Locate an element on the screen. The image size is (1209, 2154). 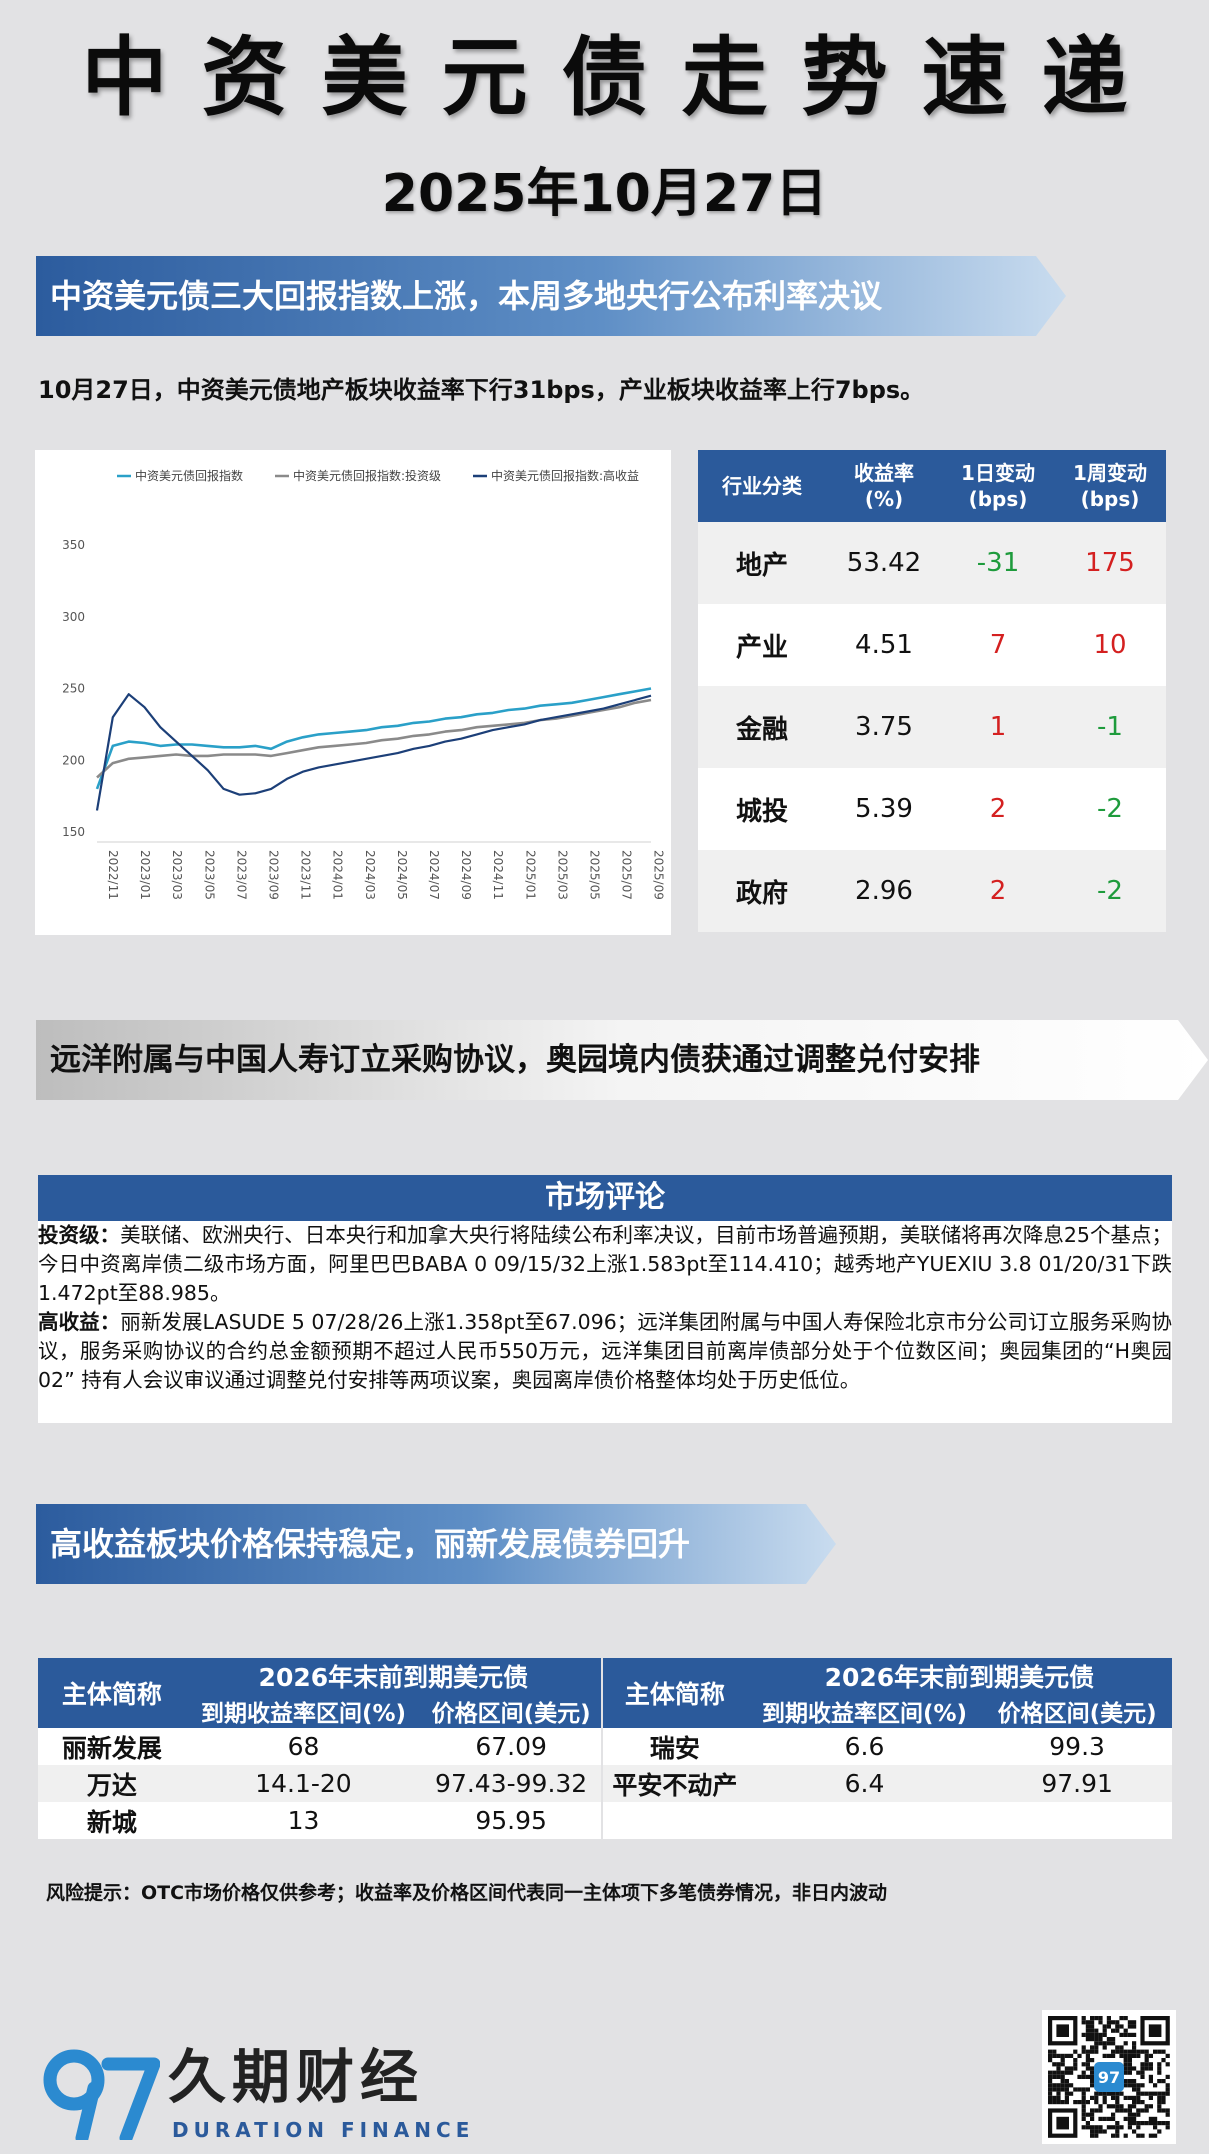
issuer-cell: 万达 is located at coordinates (112, 1783).